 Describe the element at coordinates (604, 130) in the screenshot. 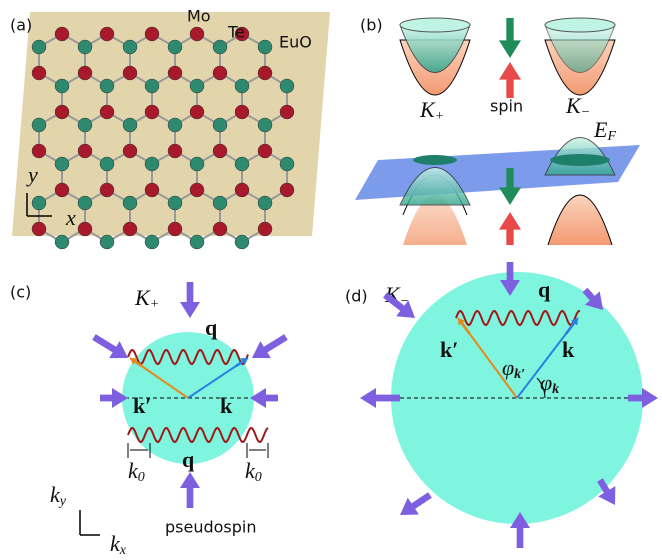

I see `fermi-label: EF` at that location.